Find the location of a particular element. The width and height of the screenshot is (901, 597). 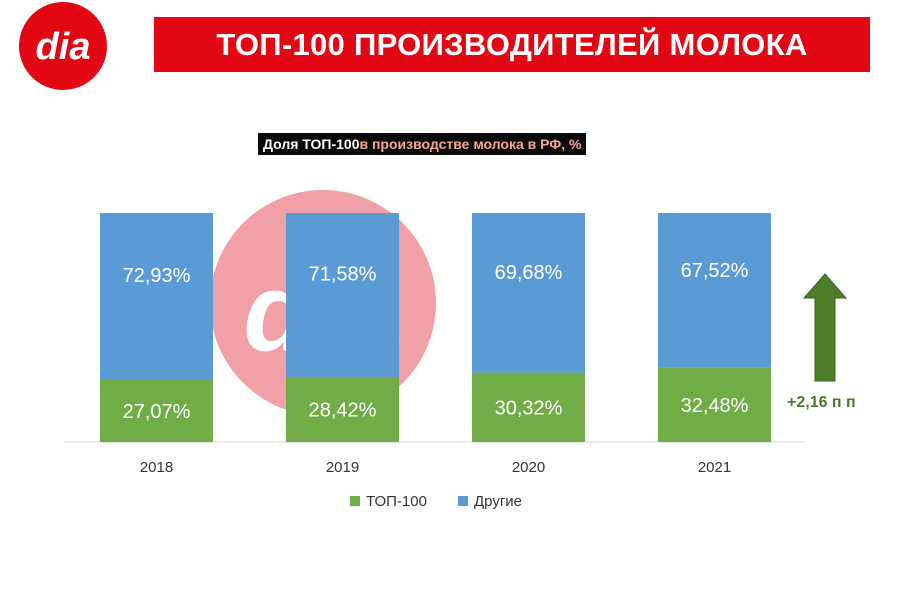

legend: ТОП-100 Другие is located at coordinates (436, 501).